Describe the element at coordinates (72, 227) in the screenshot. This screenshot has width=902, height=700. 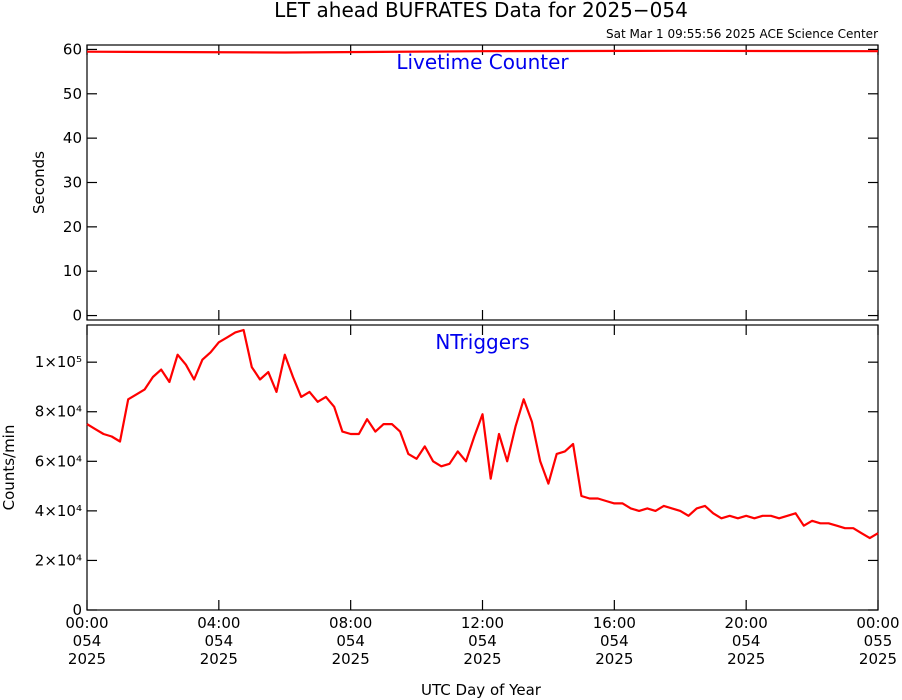
I see `y-tick-label: 20` at that location.